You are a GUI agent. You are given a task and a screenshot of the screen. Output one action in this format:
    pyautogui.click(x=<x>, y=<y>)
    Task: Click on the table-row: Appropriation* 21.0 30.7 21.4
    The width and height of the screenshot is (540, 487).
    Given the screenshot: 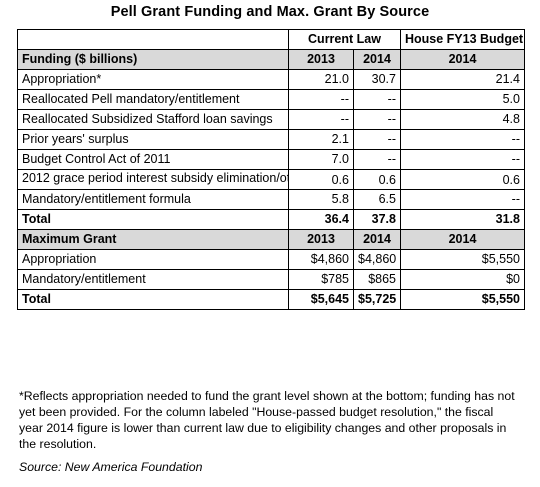 What is the action you would take?
    pyautogui.click(x=271, y=79)
    